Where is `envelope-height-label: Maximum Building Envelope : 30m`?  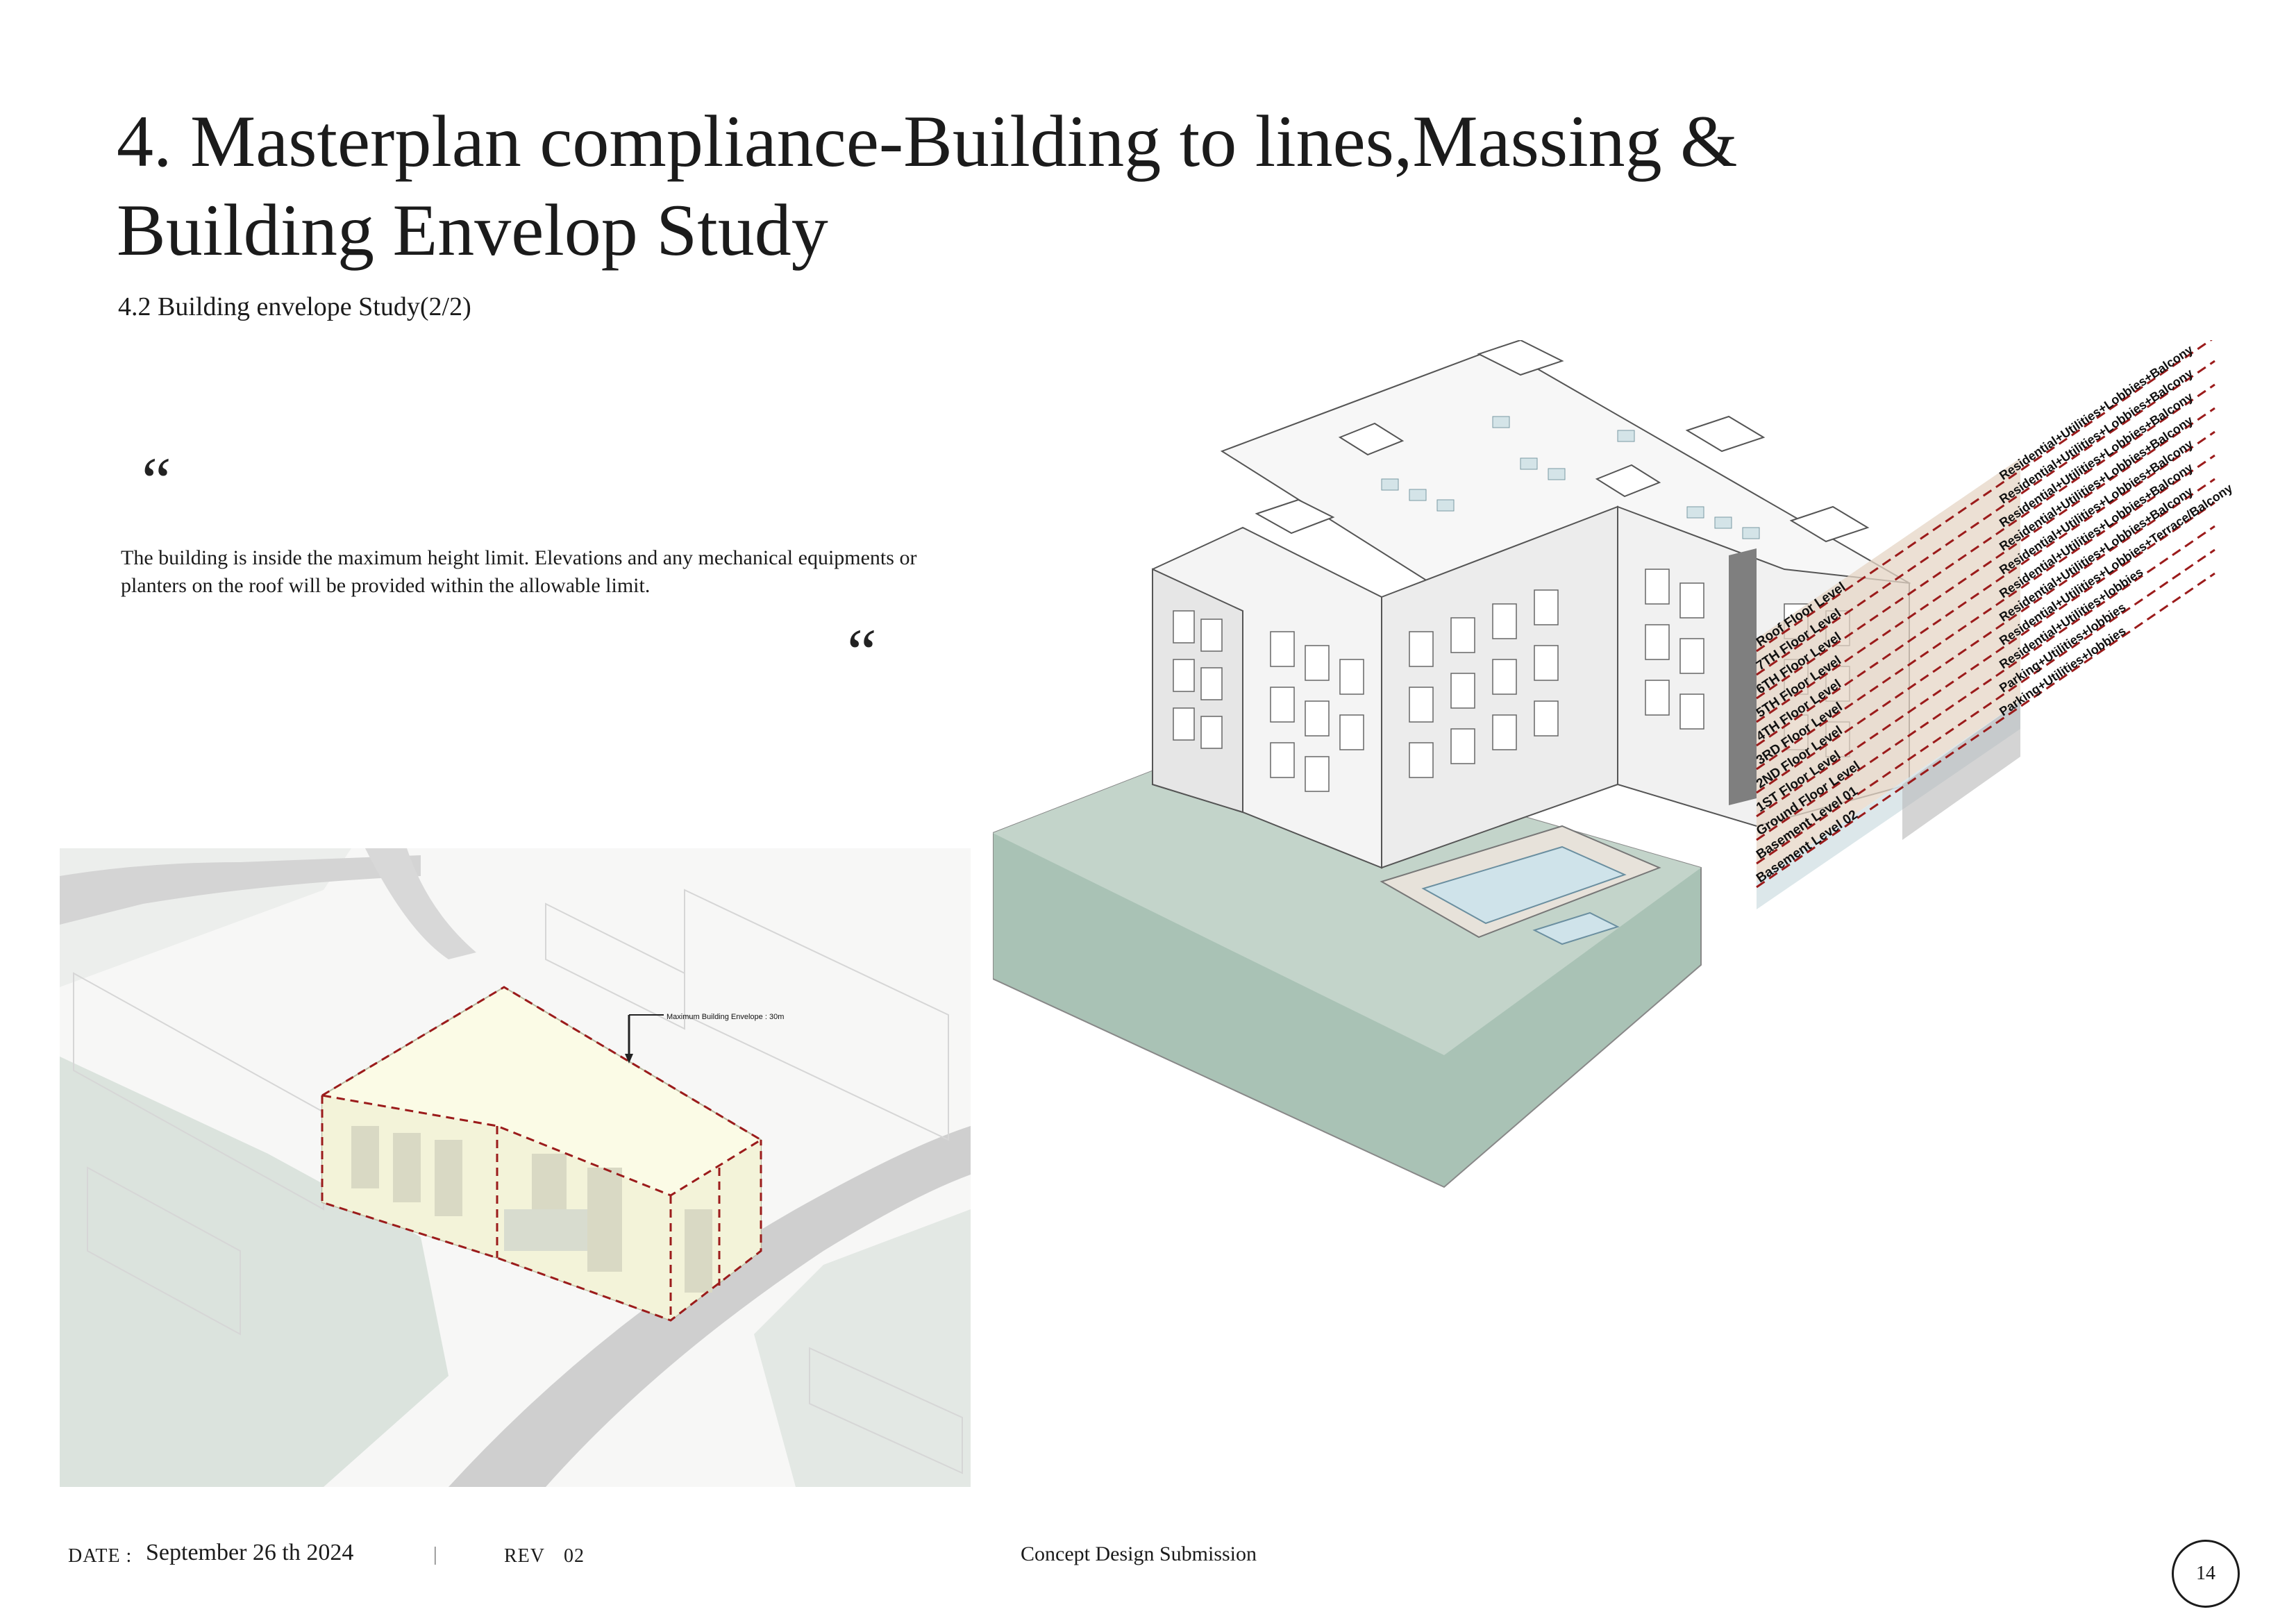 envelope-height-label: Maximum Building Envelope : 30m is located at coordinates (725, 1017).